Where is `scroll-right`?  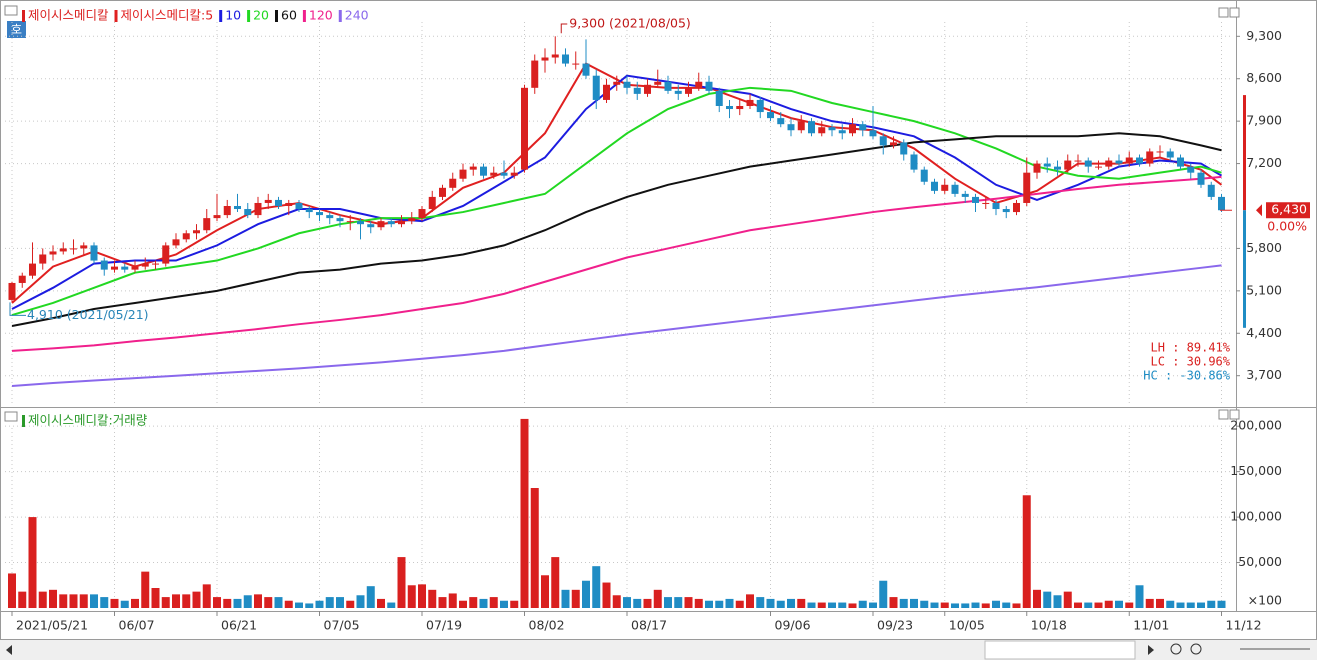
scroll-right is located at coordinates (1151, 650).